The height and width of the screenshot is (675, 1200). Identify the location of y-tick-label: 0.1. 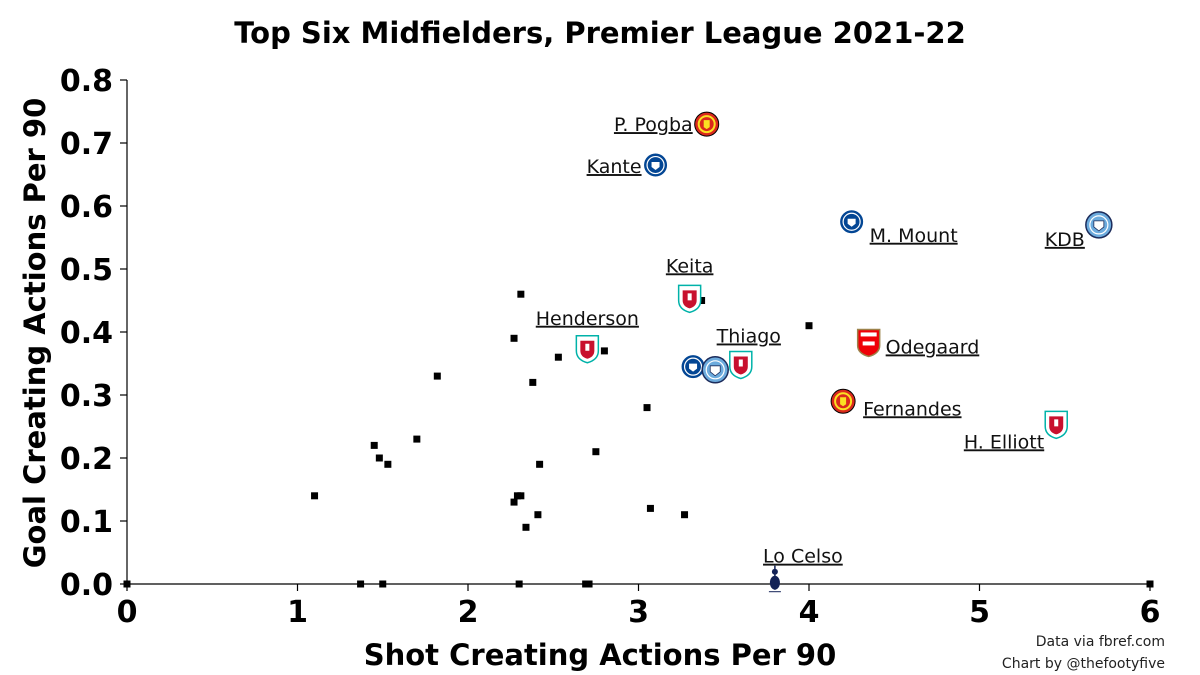
(86, 522).